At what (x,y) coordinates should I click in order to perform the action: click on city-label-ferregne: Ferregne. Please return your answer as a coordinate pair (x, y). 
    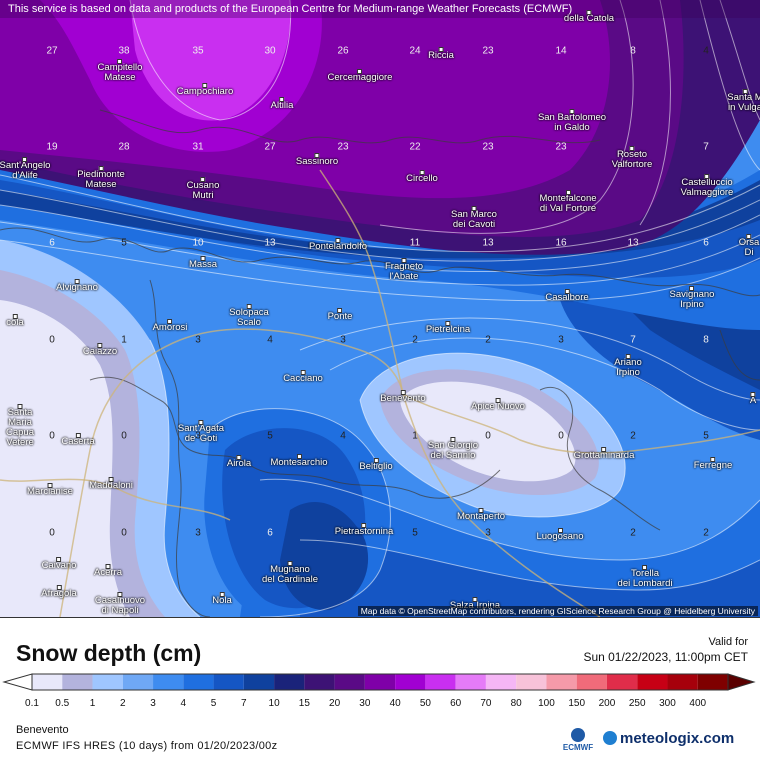
    Looking at the image, I should click on (713, 464).